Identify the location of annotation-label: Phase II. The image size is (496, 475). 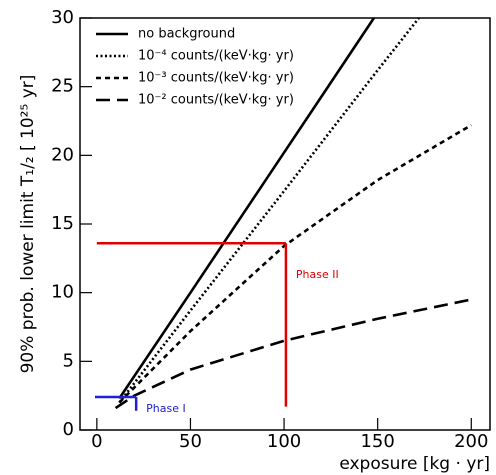
(317, 274).